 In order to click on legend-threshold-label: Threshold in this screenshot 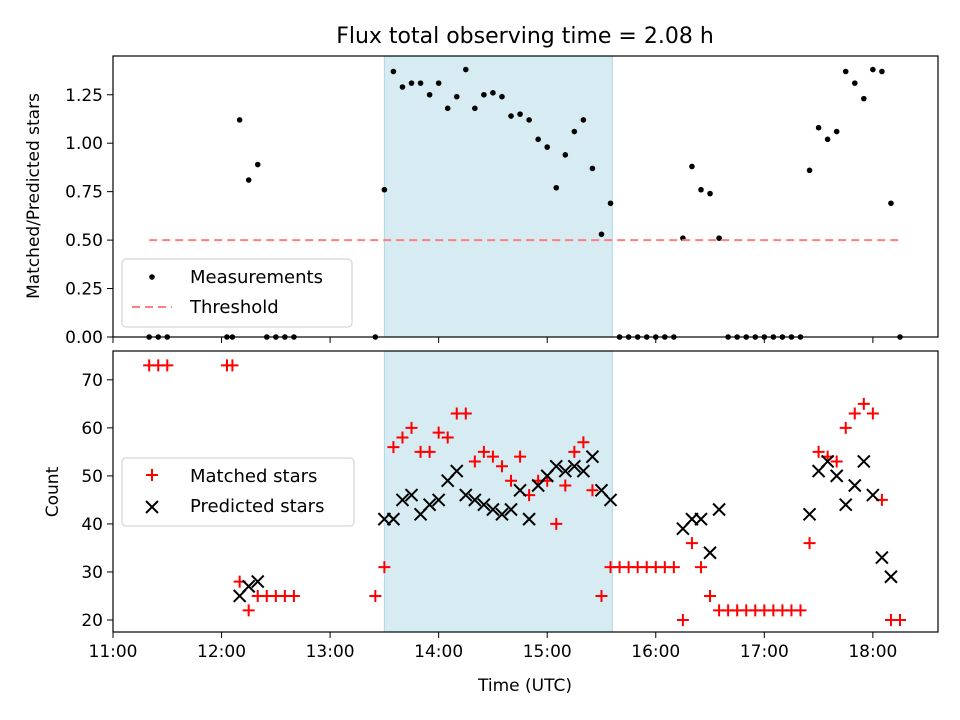, I will do `click(234, 307)`.